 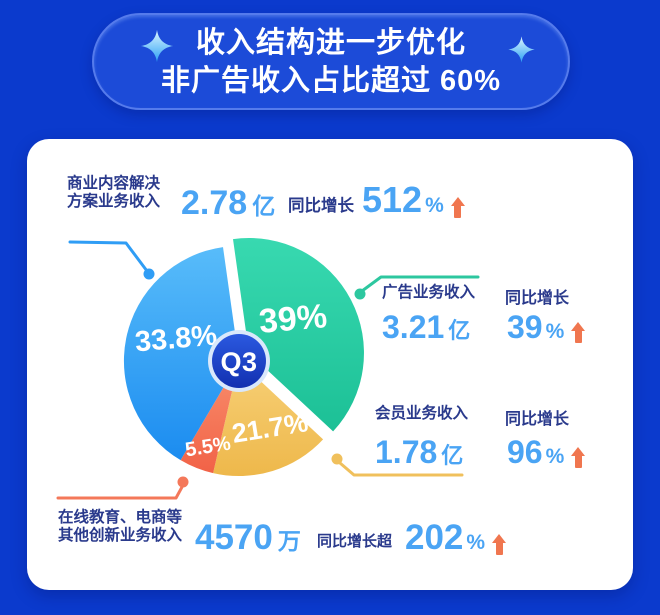 What do you see at coordinates (555, 456) in the screenshot?
I see `membership-growth-unit: %` at bounding box center [555, 456].